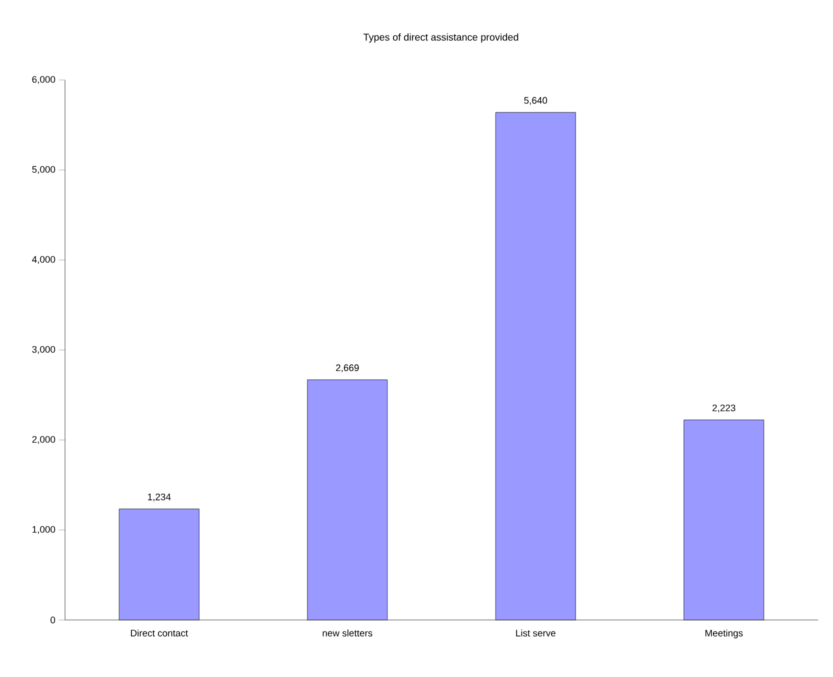  Describe the element at coordinates (440, 38) in the screenshot. I see `chart-title: Types of direct assistance provided` at that location.